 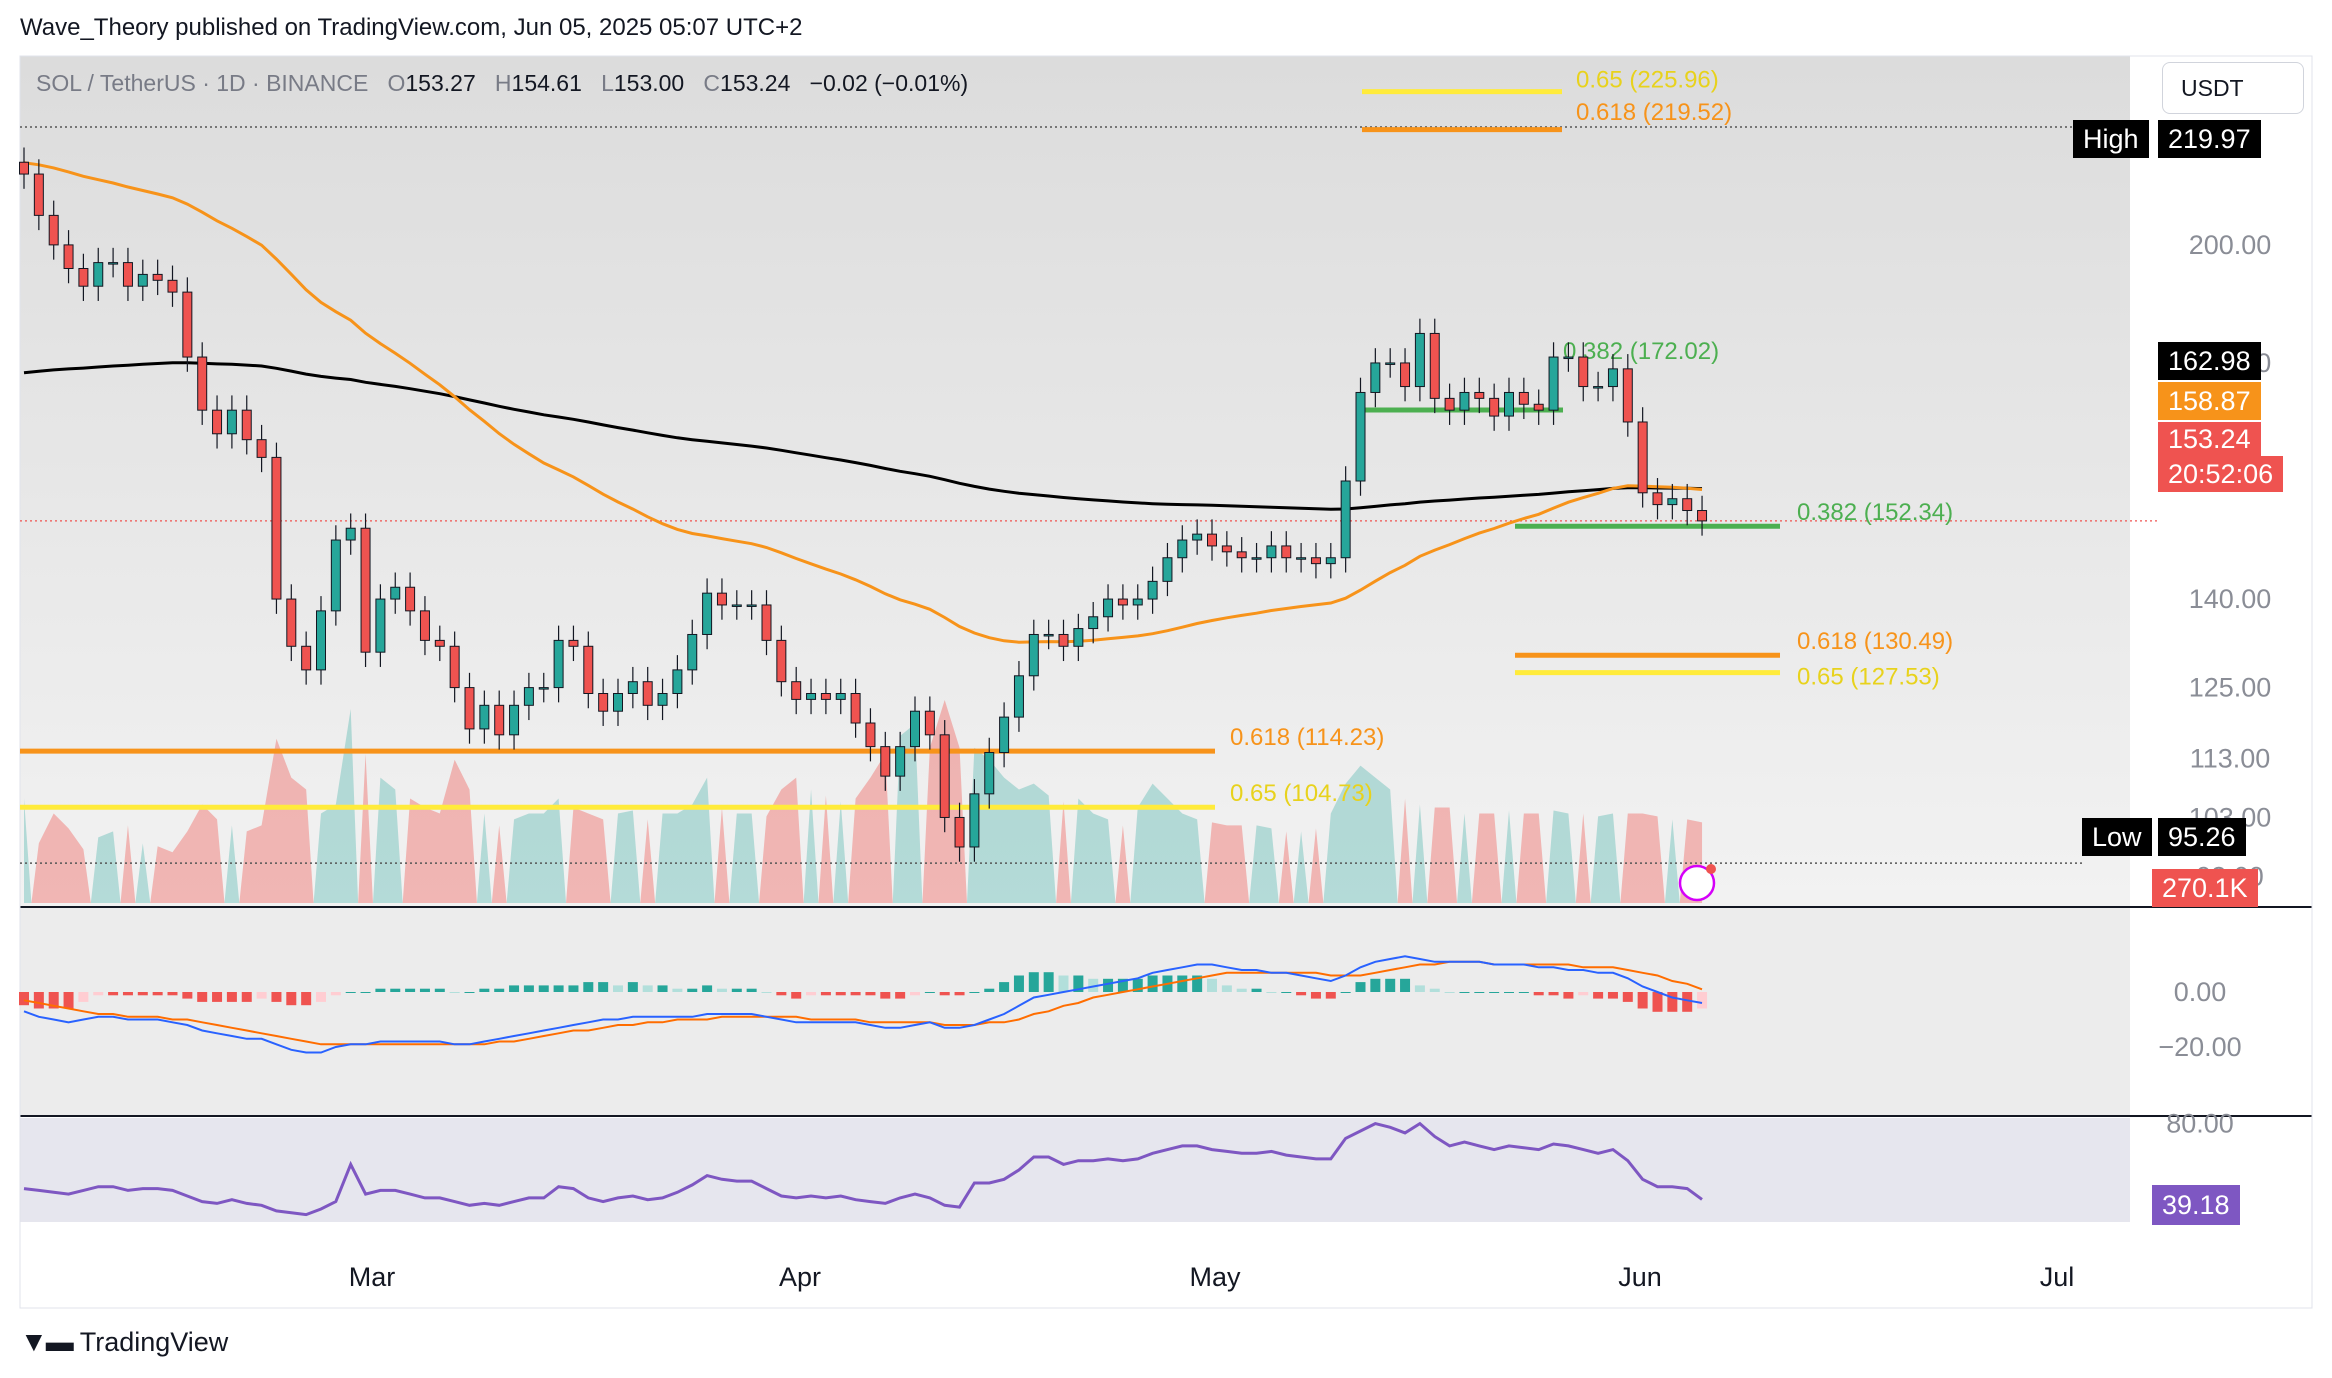 What do you see at coordinates (124, 1342) in the screenshot?
I see `tradingview-watermark: ▼▬ TradingView` at bounding box center [124, 1342].